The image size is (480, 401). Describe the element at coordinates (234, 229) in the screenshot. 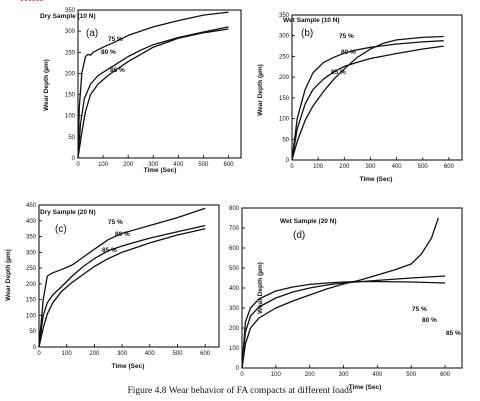

I see `y-tick-label: 700` at that location.